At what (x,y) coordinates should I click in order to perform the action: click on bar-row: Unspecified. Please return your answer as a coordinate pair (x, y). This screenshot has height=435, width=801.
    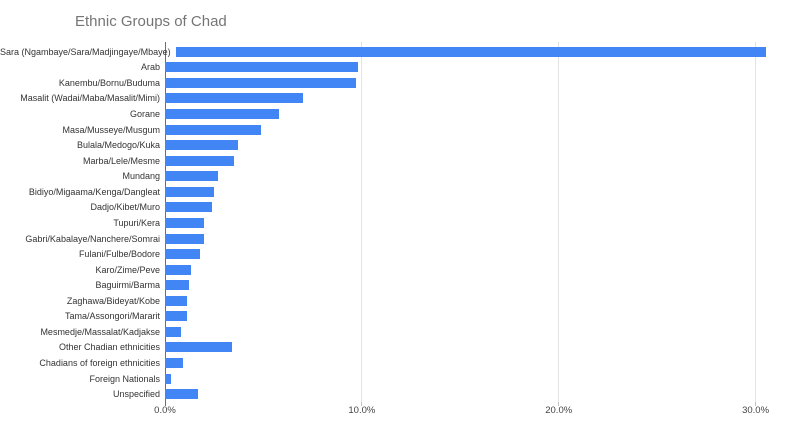
    Looking at the image, I should click on (395, 394).